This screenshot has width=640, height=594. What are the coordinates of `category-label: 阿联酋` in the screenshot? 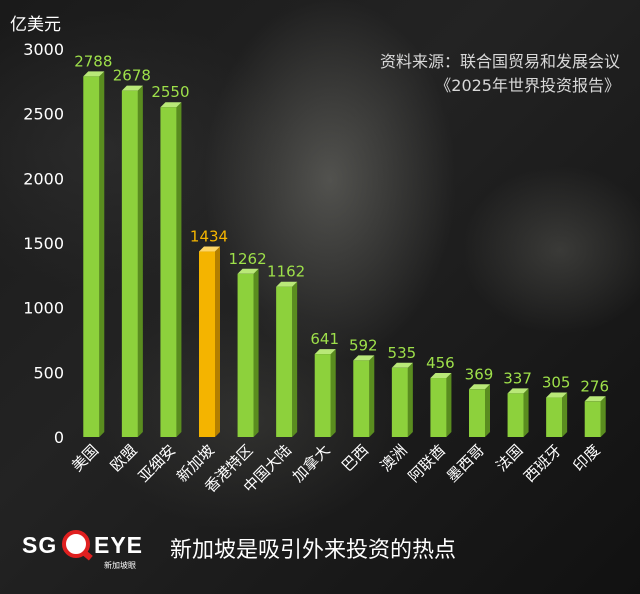 It's located at (427, 463).